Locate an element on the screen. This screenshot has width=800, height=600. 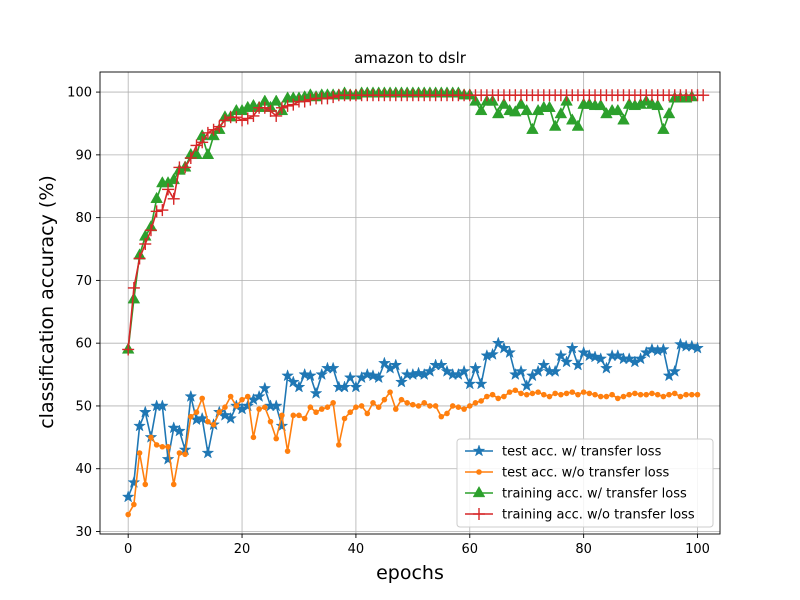
legend-box is located at coordinates (585, 483).